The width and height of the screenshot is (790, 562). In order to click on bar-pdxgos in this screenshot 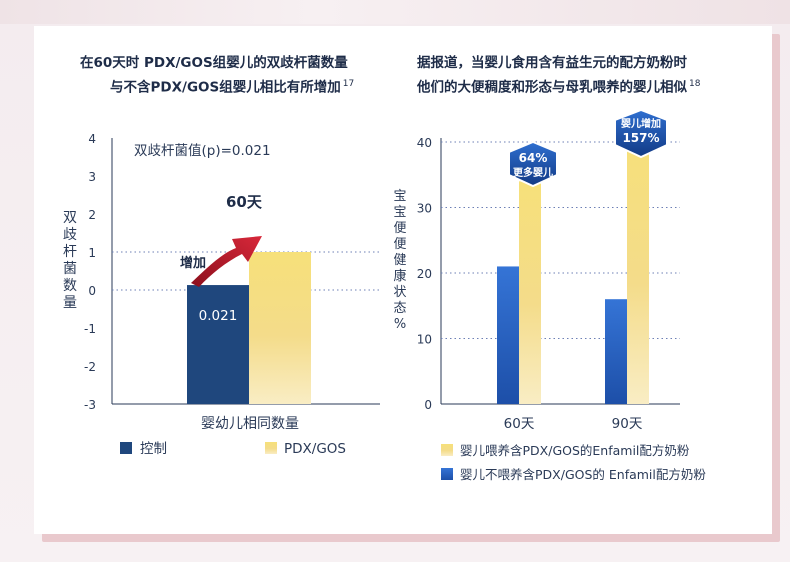, I will do `click(280, 328)`.